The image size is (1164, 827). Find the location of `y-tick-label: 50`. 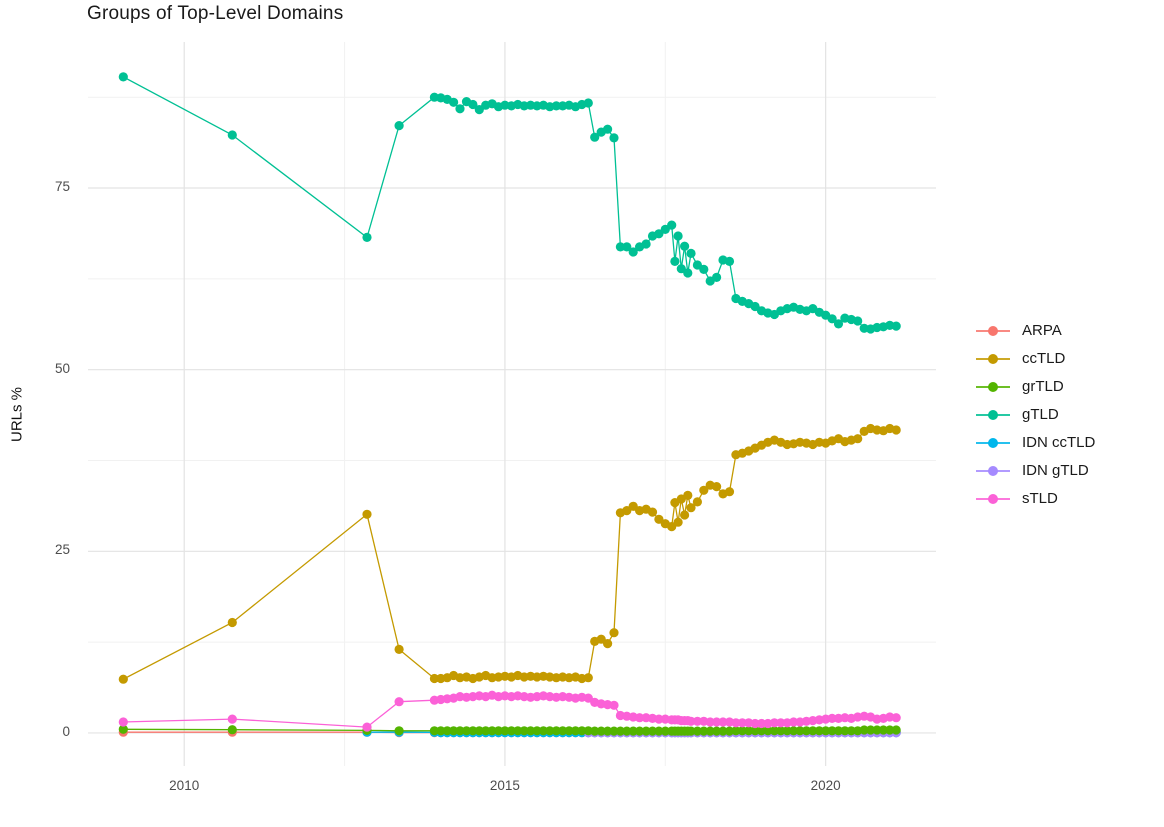

y-tick-label: 50 is located at coordinates (62, 368).